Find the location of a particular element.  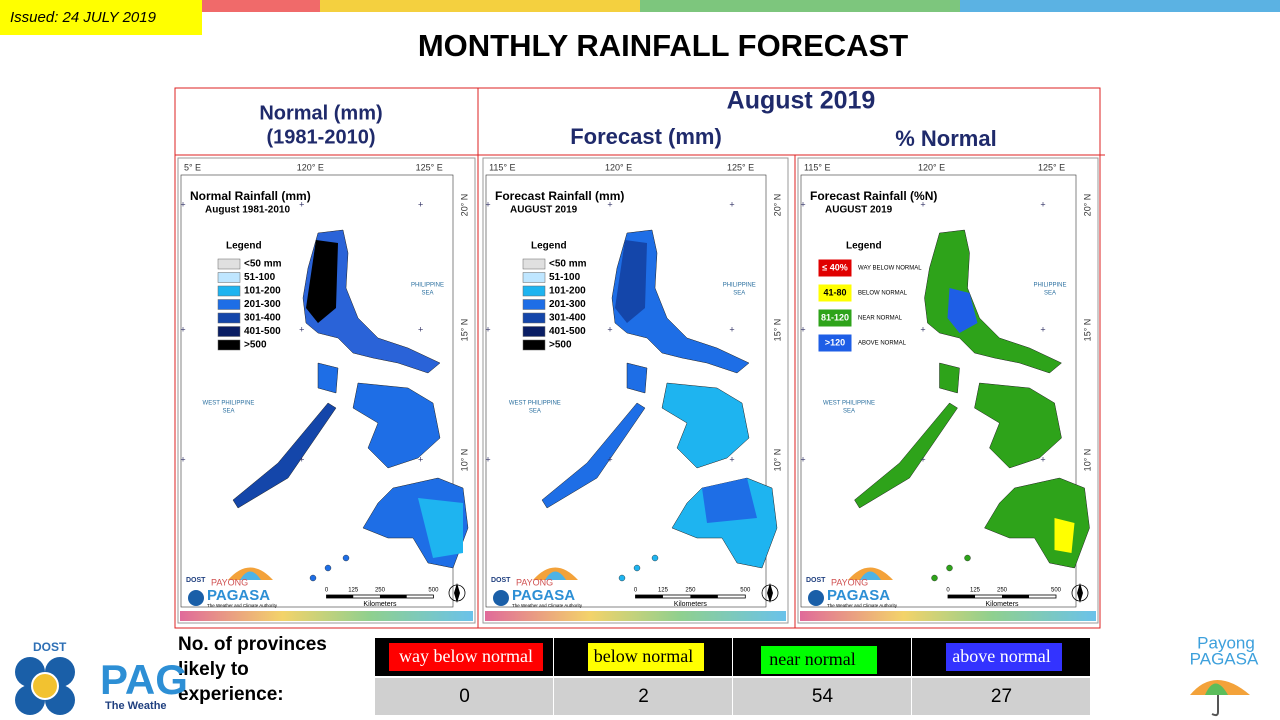

sea-label: PHILIPPINE is located at coordinates (1049, 286).